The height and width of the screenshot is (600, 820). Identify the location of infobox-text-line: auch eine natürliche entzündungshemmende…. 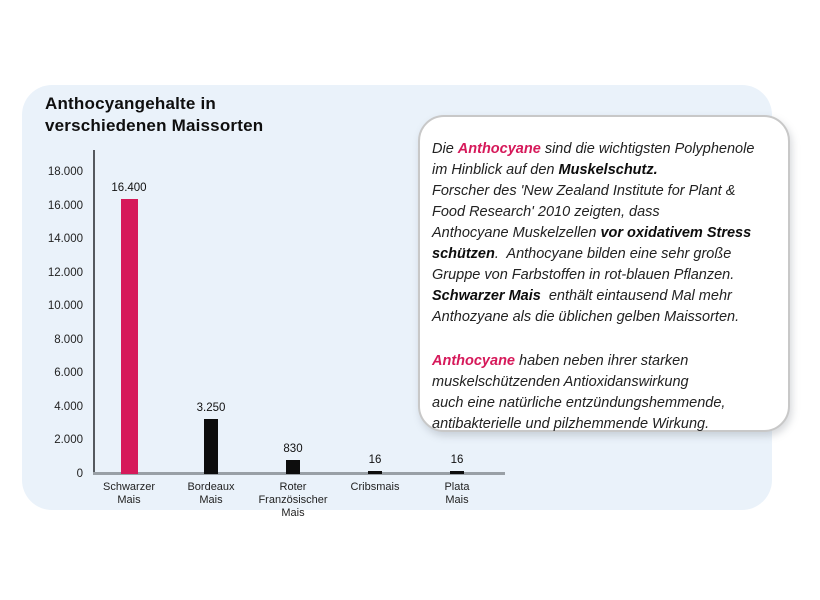
(604, 403).